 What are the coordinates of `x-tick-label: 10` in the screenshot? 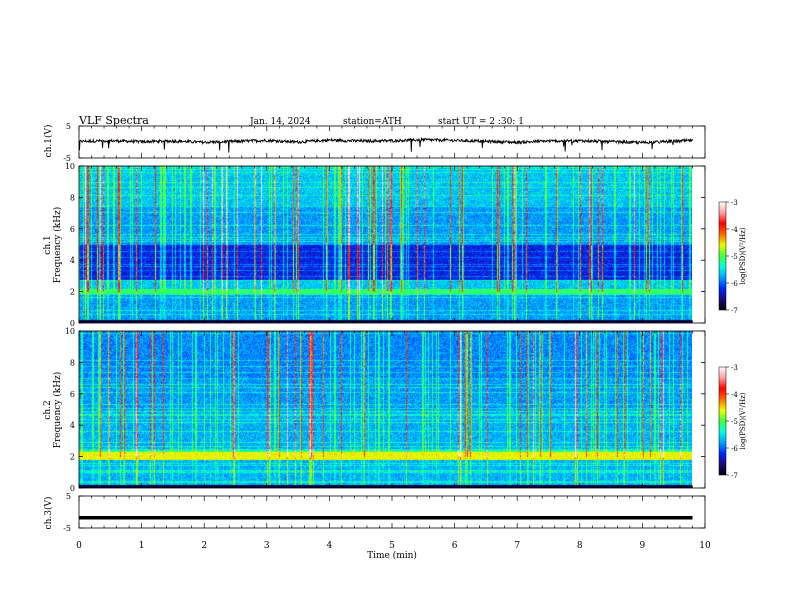 It's located at (705, 546).